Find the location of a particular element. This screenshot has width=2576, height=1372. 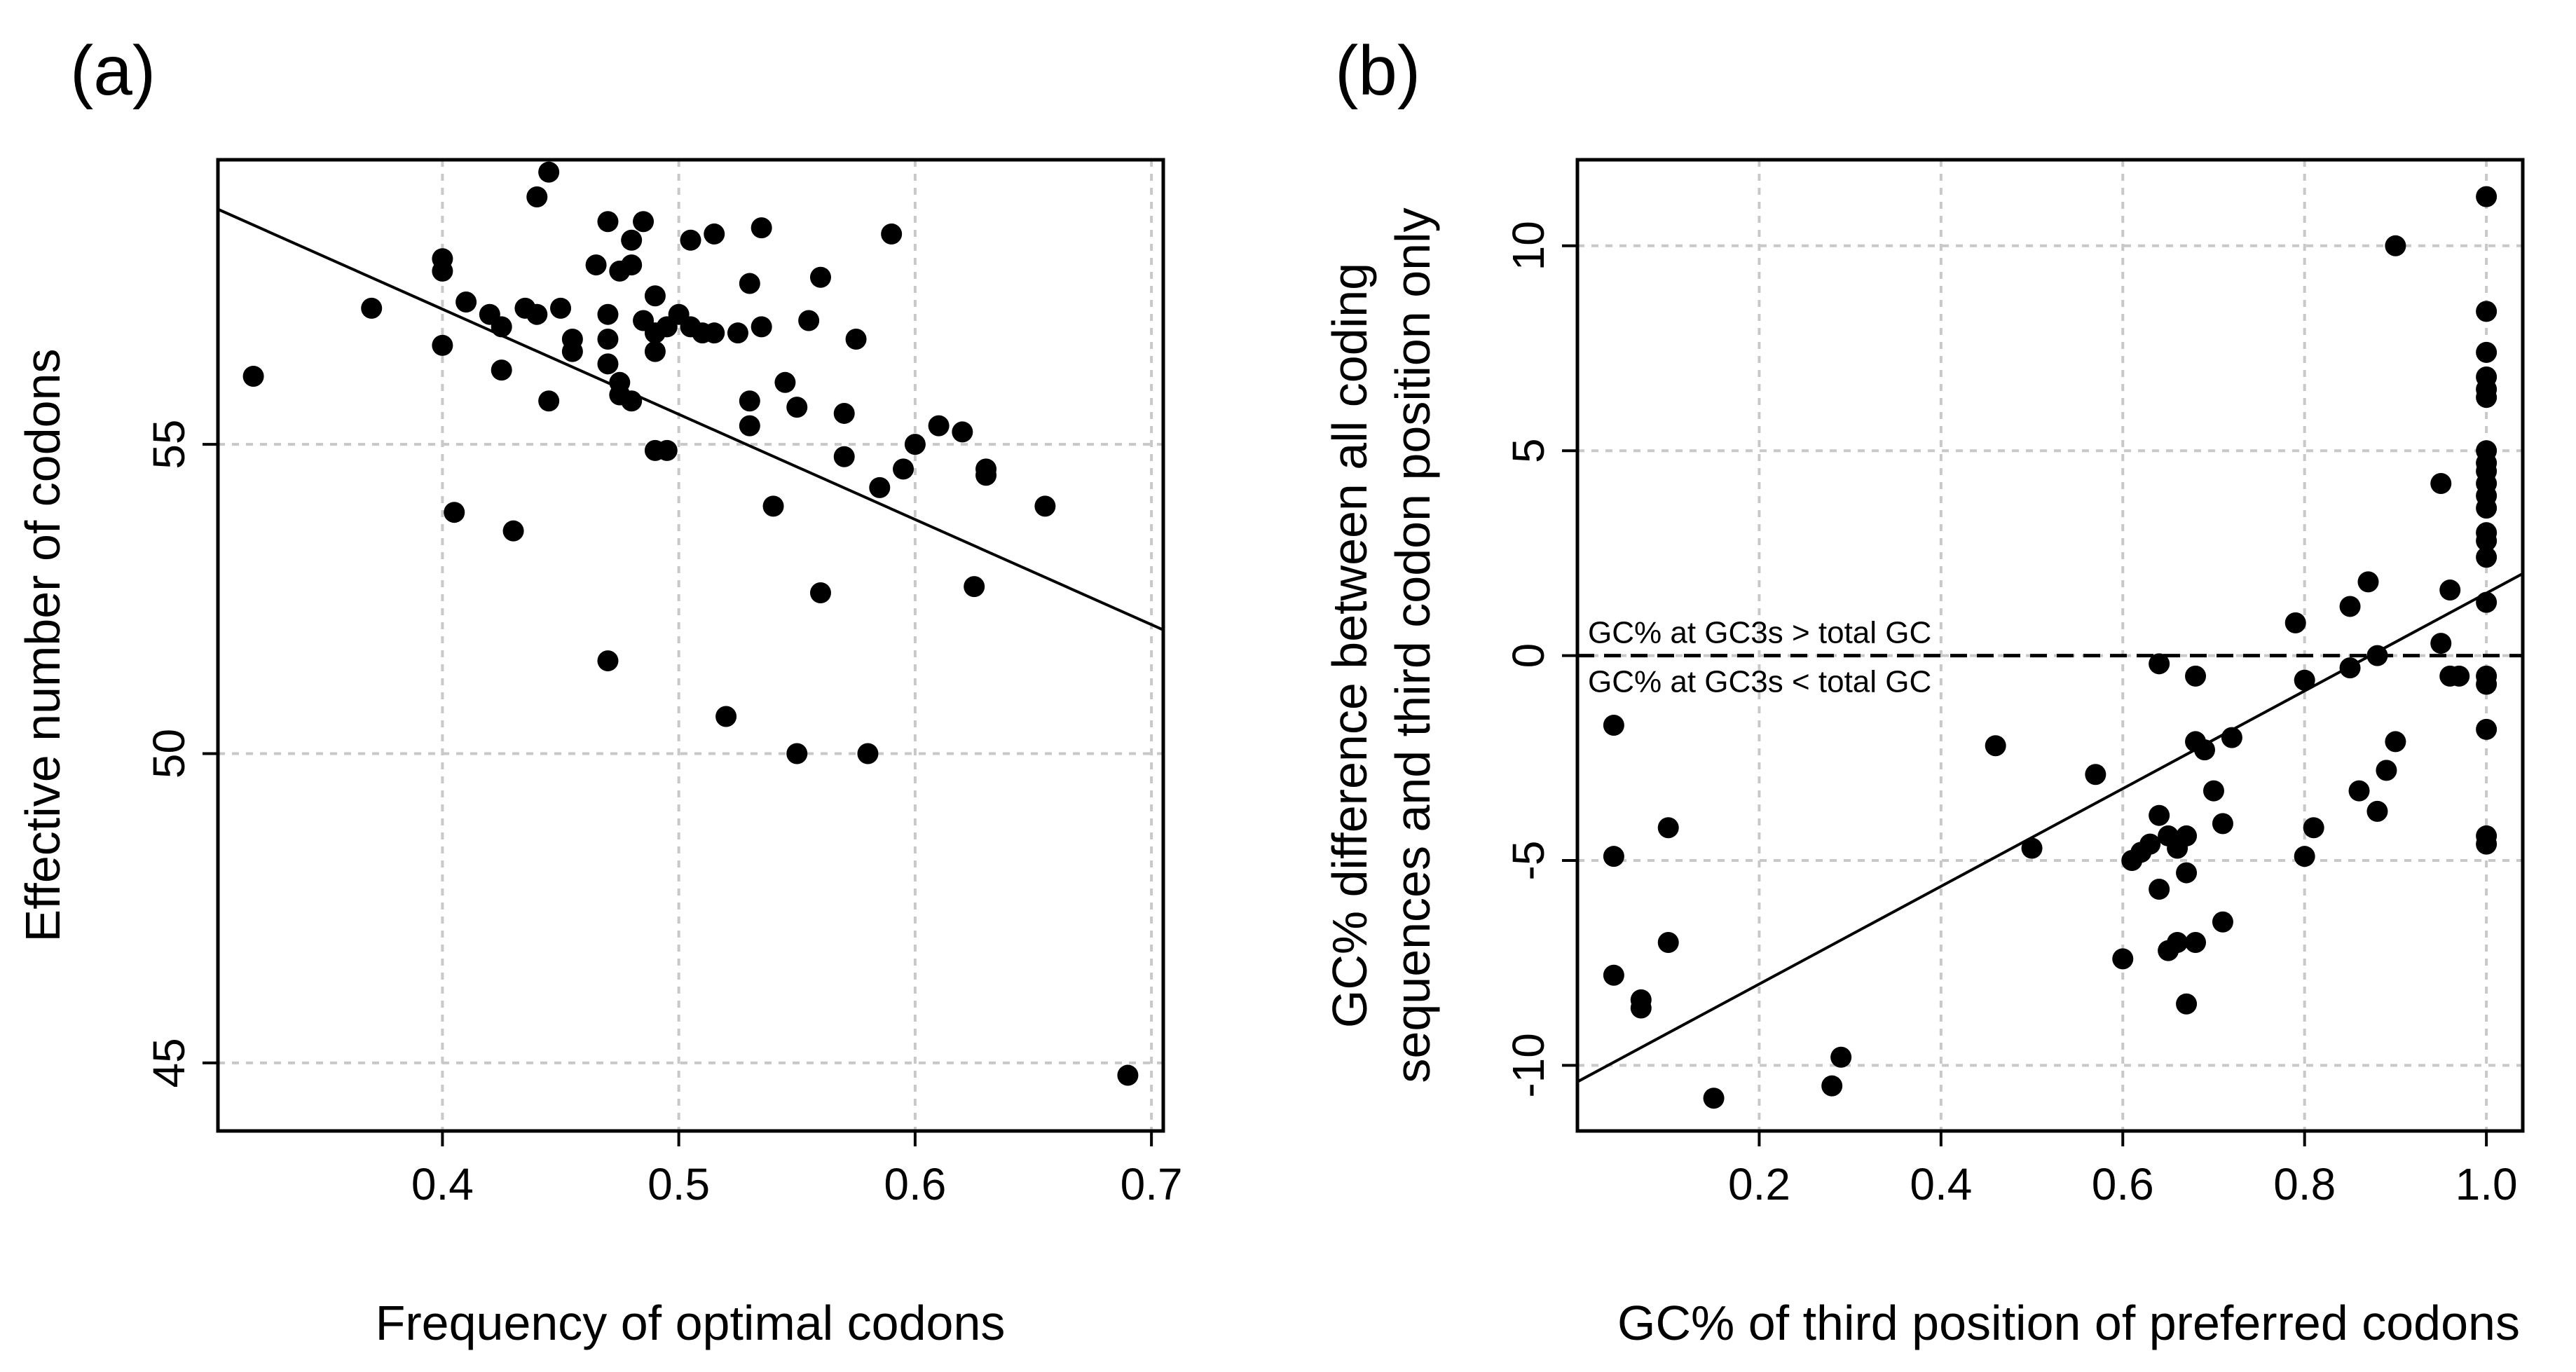

panel-b-fit-line is located at coordinates (2050, 827).